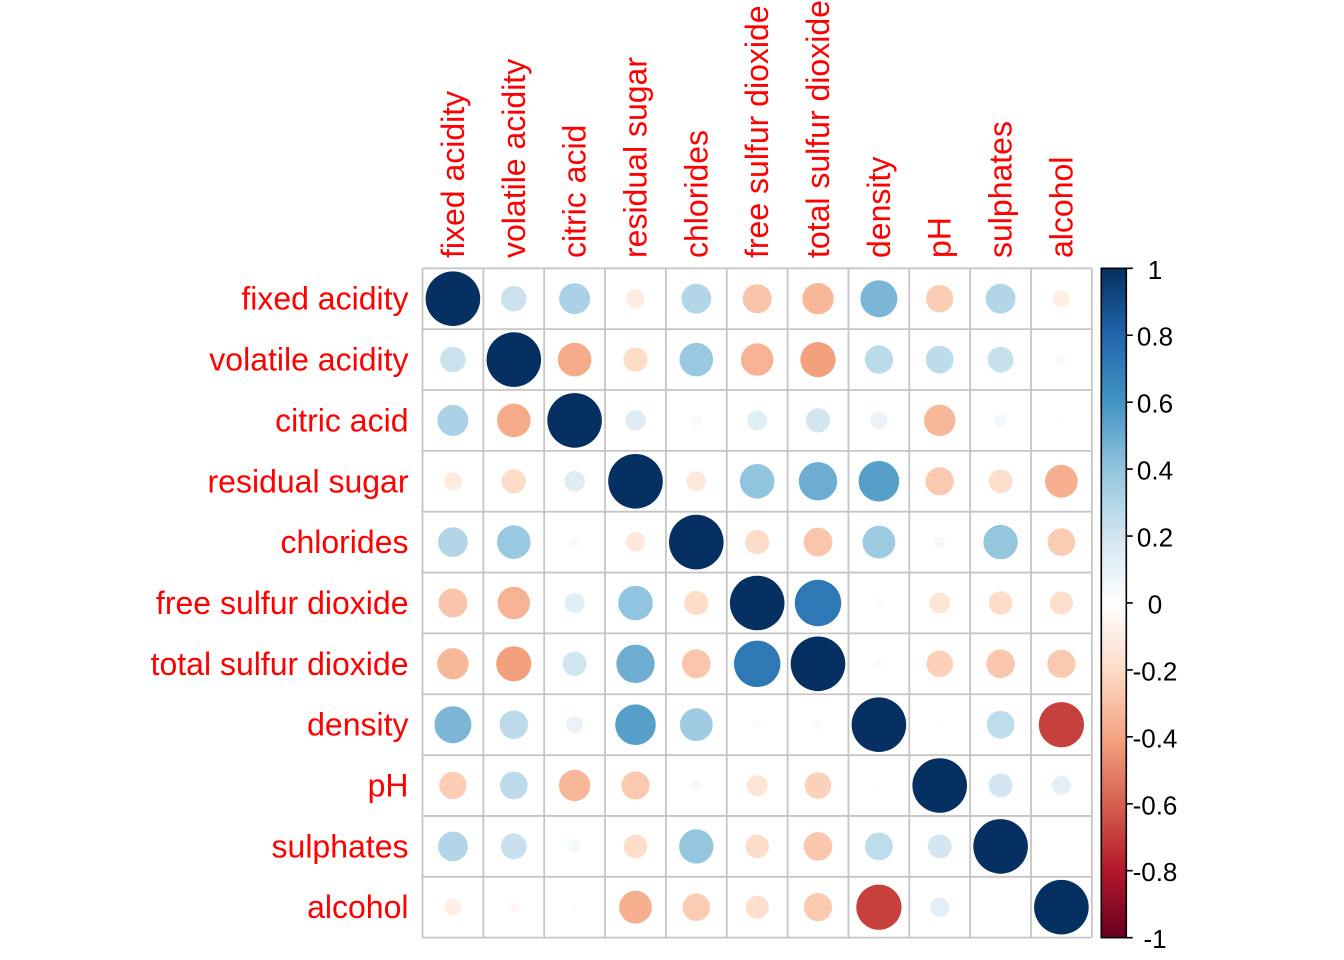 The image size is (1344, 960). What do you see at coordinates (1155, 337) in the screenshot?
I see `svg-text: 0.8` at bounding box center [1155, 337].